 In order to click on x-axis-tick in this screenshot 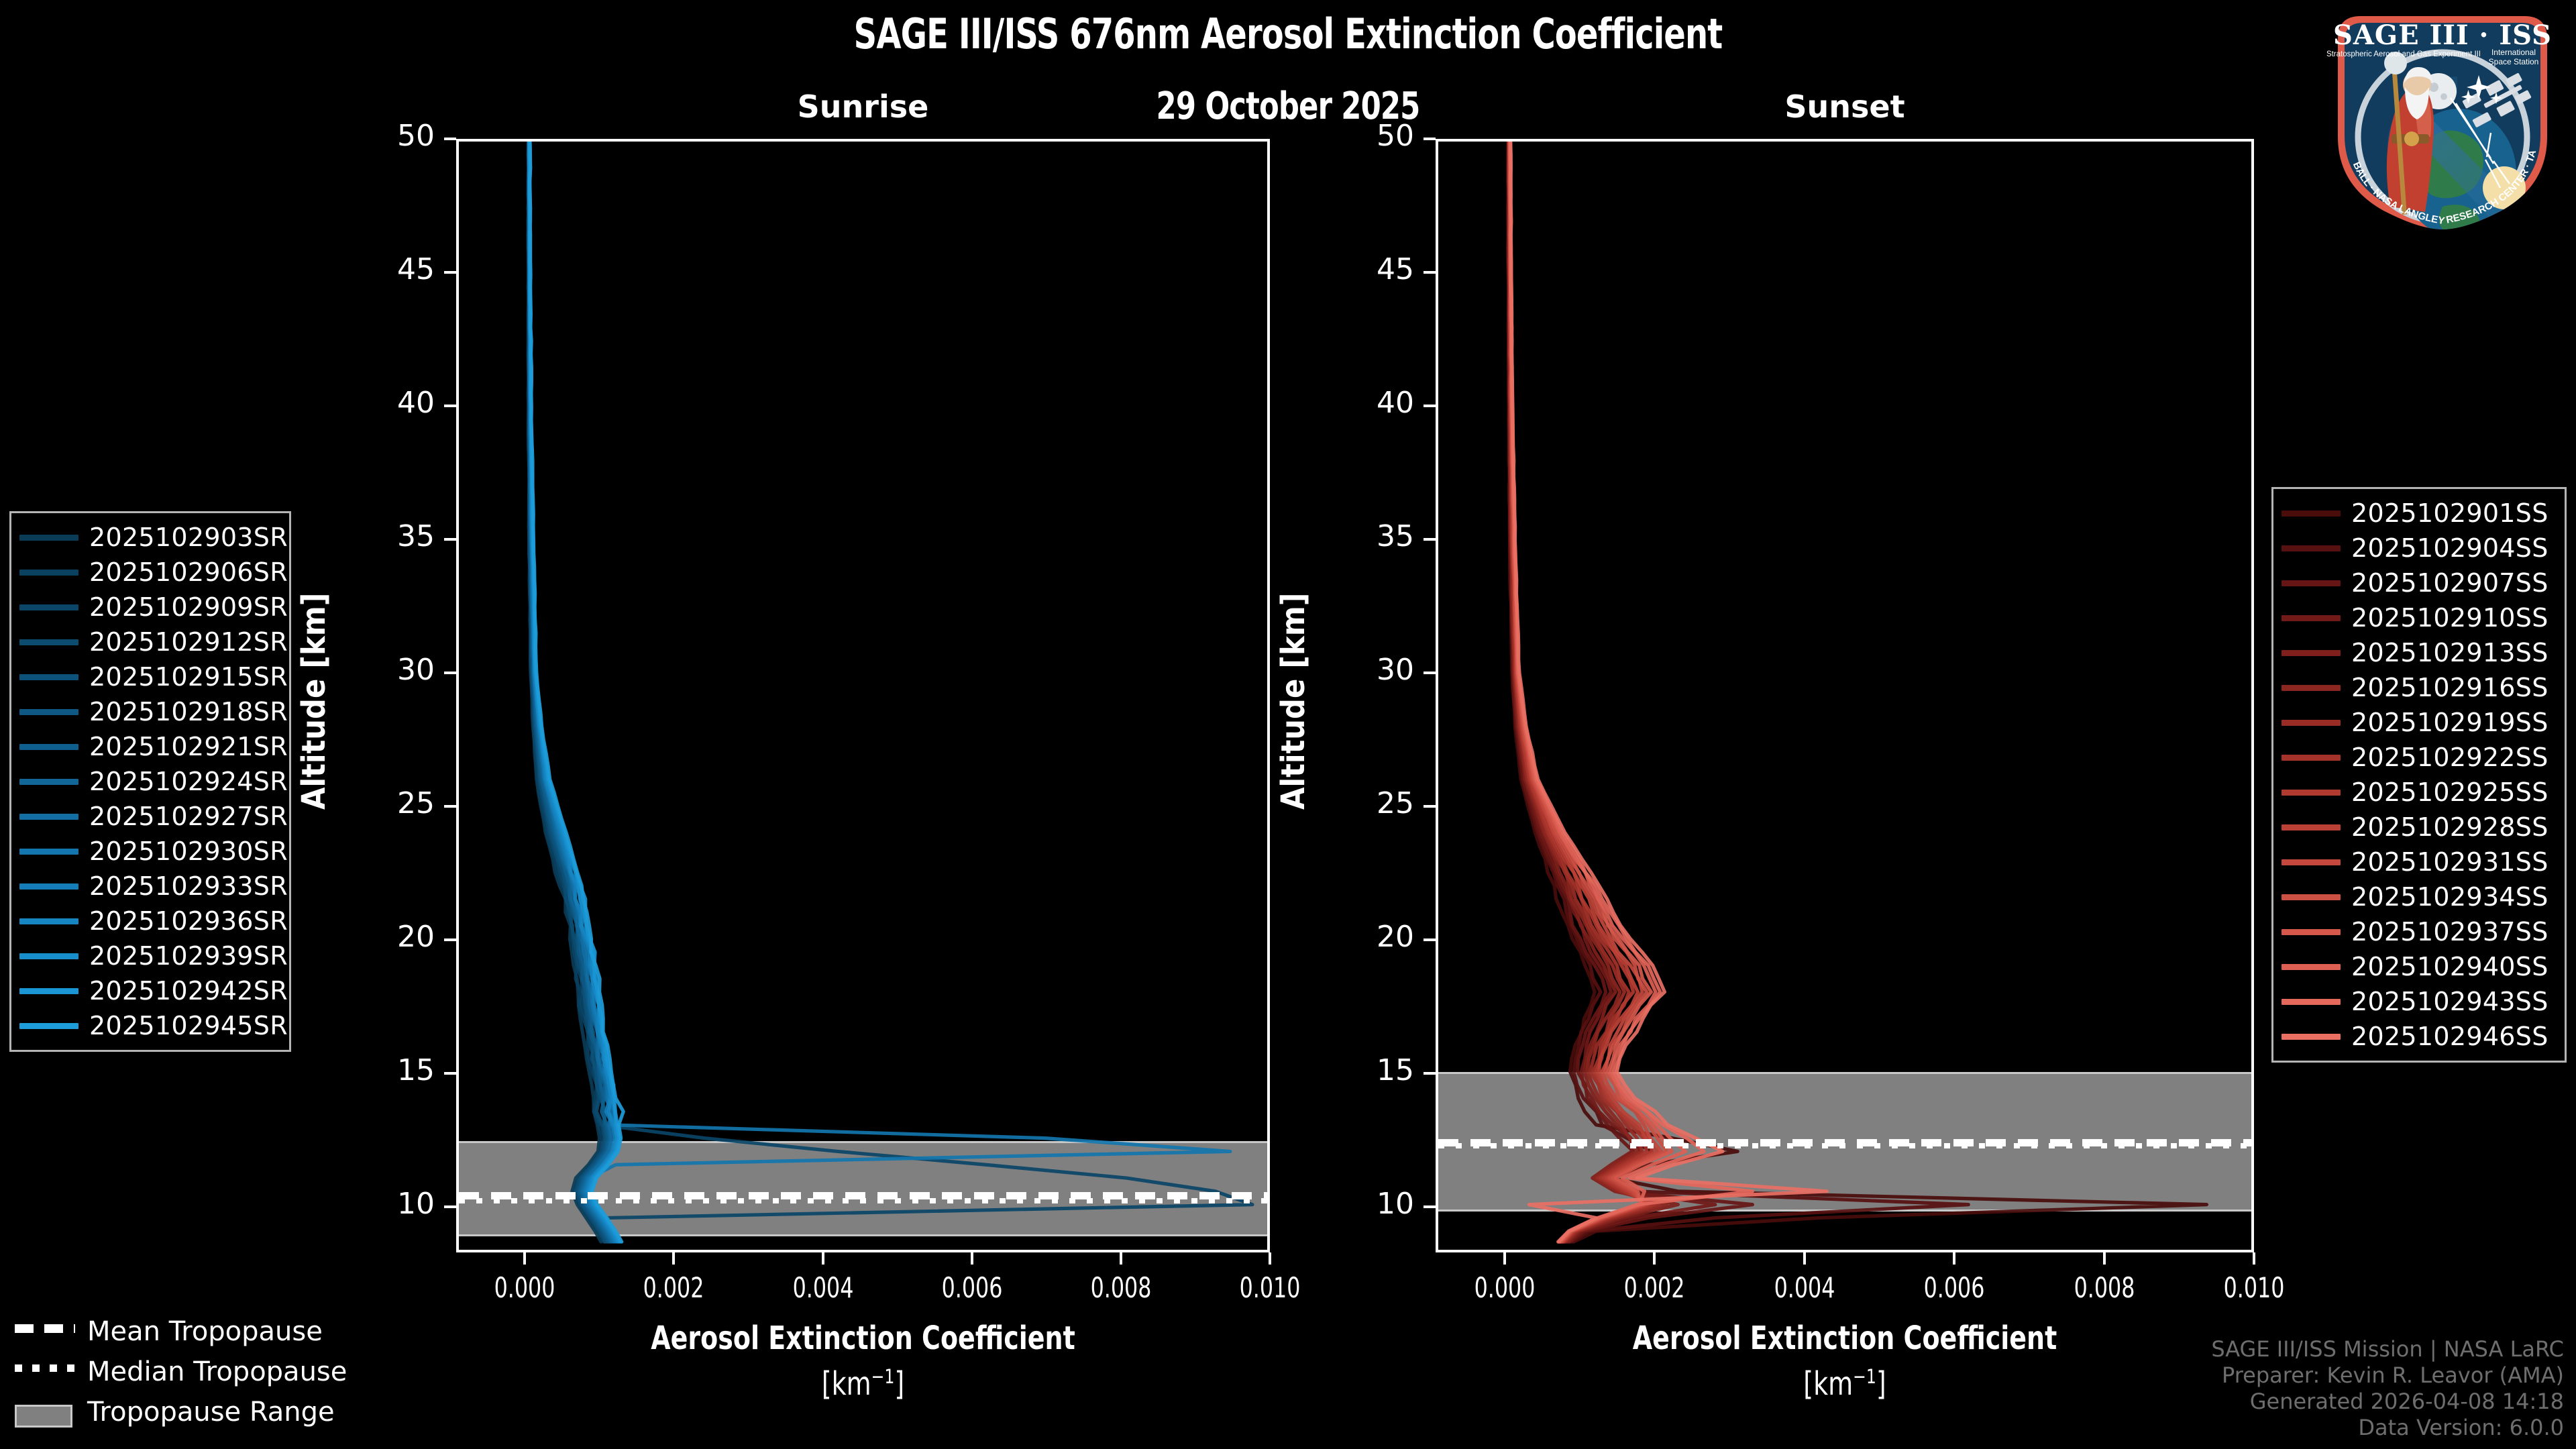, I will do `click(2254, 1258)`.